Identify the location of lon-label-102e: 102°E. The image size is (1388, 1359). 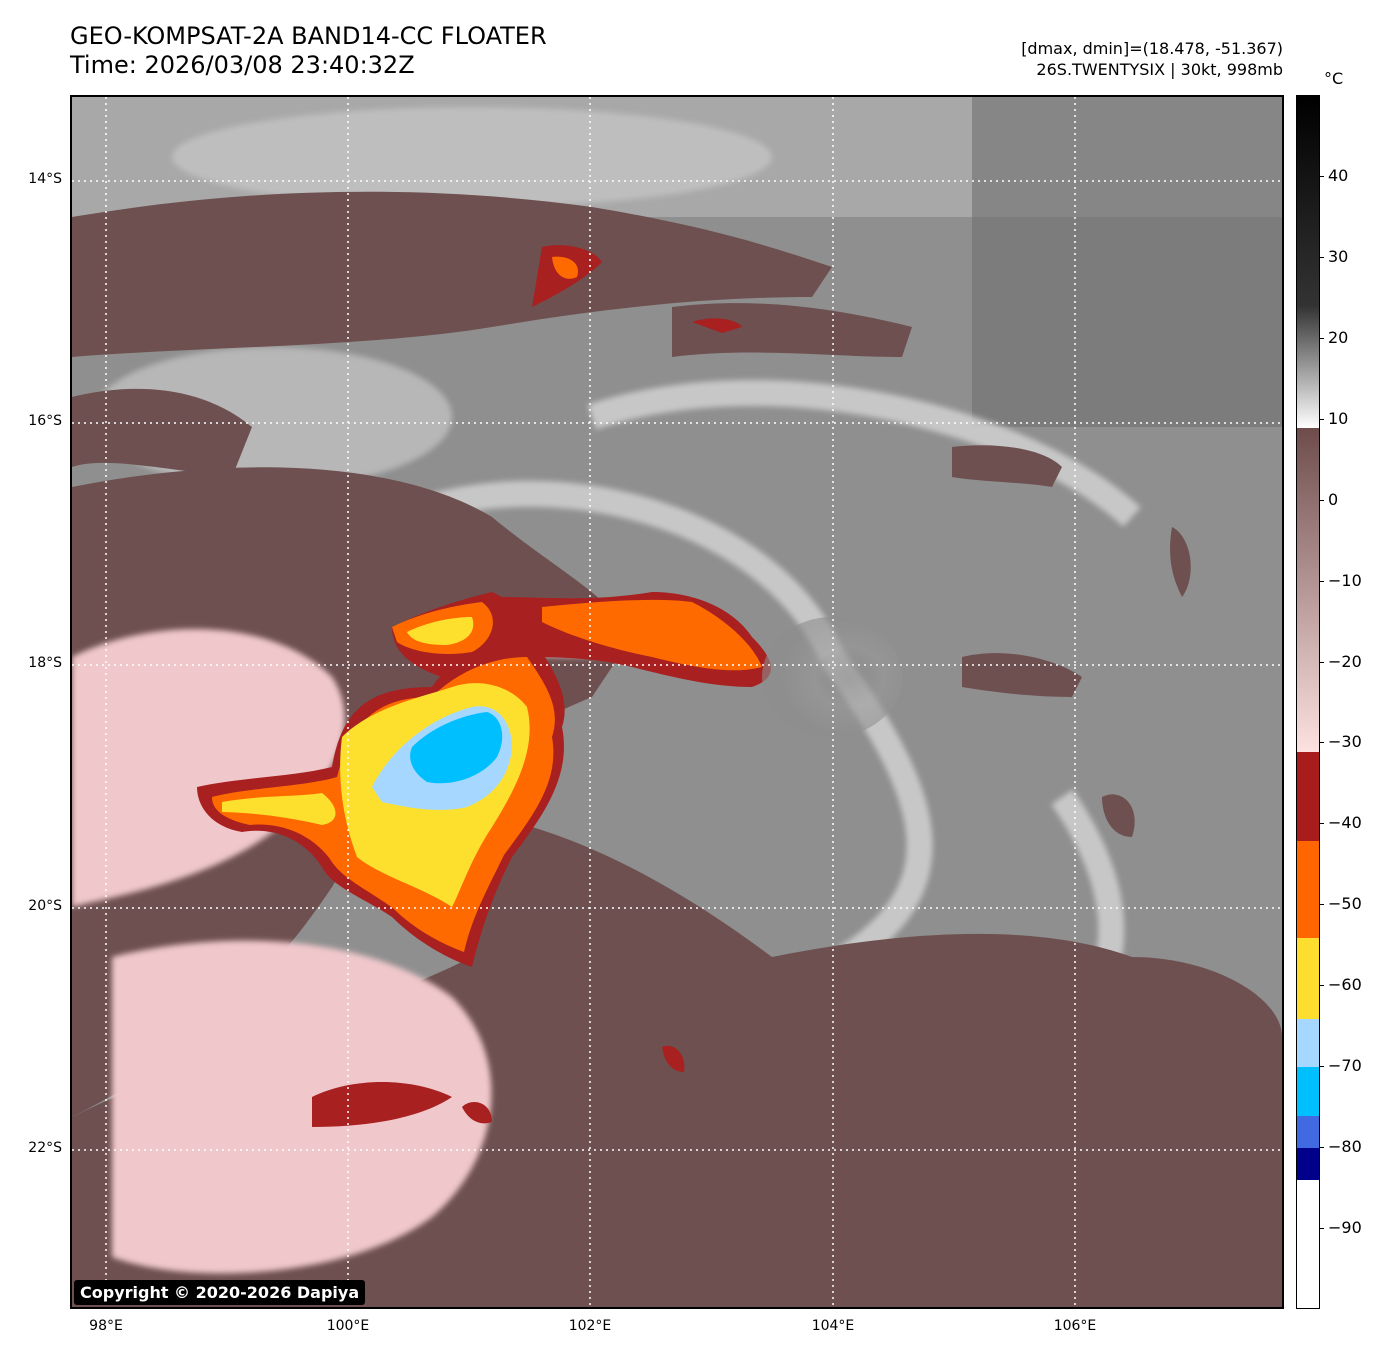
(590, 1326).